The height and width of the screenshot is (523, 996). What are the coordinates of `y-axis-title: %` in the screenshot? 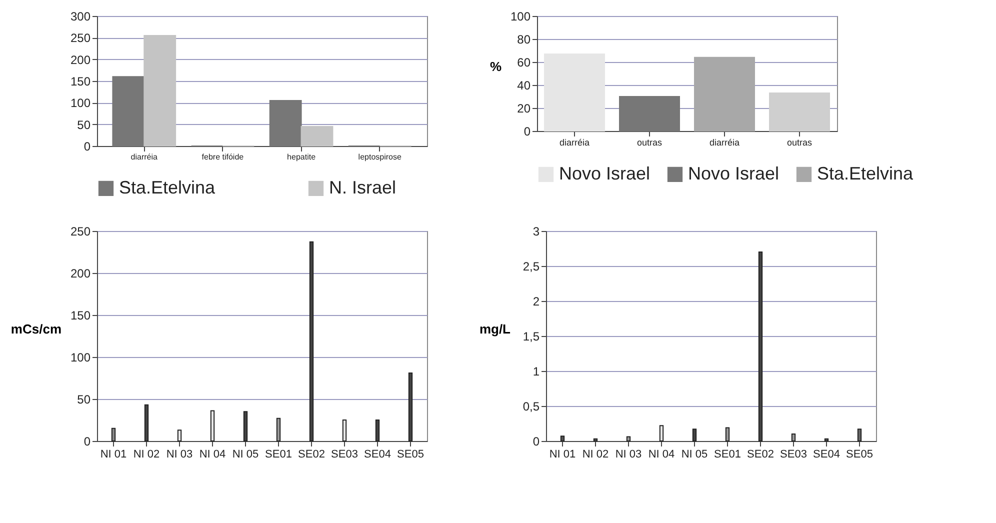 It's located at (496, 66).